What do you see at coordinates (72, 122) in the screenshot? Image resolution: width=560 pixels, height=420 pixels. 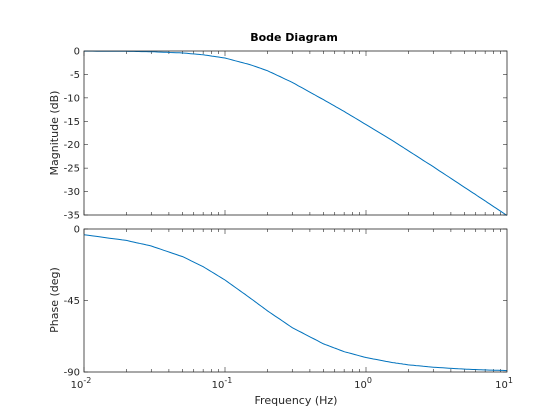 I see `magnitude-ytick-label: -15` at bounding box center [72, 122].